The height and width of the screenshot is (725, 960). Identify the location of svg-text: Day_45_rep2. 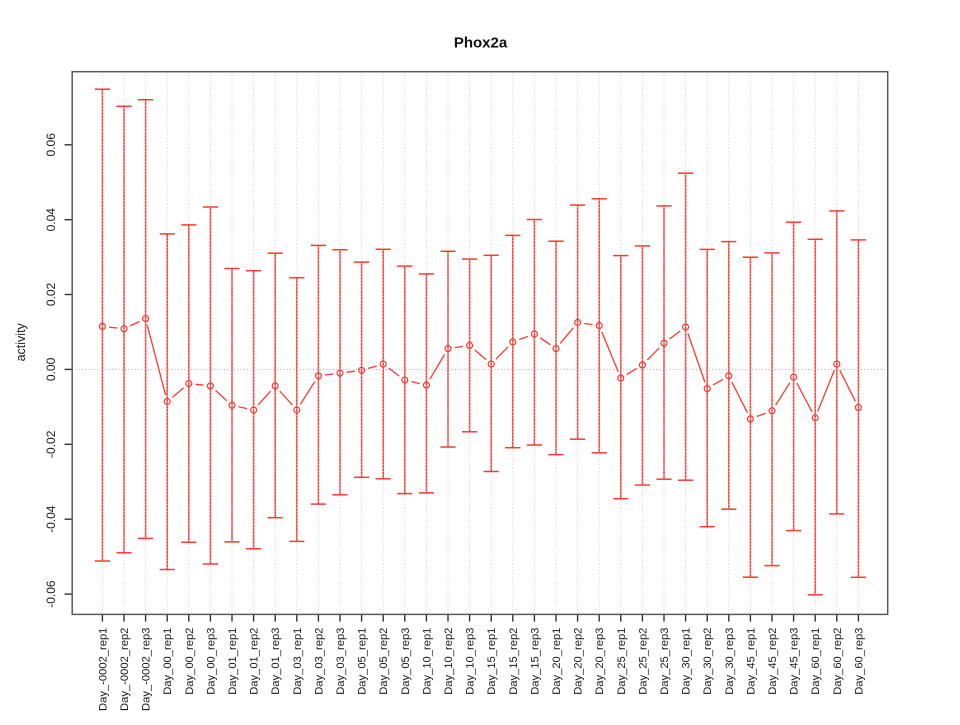
(773, 661).